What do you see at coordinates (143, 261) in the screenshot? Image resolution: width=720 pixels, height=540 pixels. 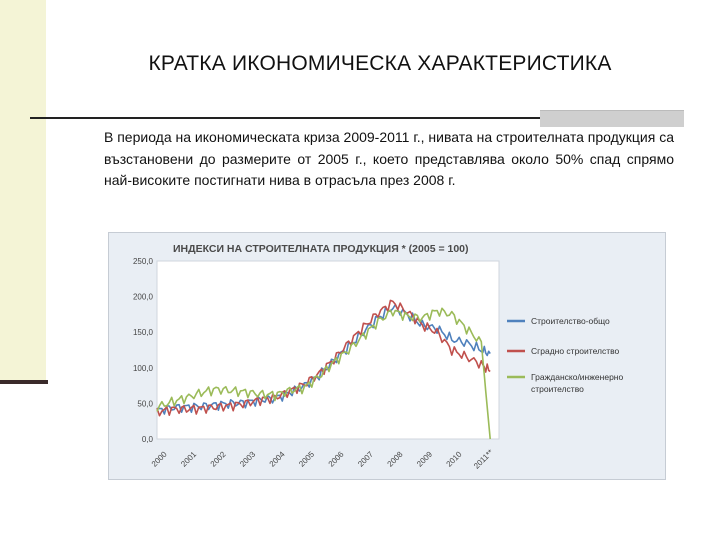 I see `y-tick-label: 250,0` at bounding box center [143, 261].